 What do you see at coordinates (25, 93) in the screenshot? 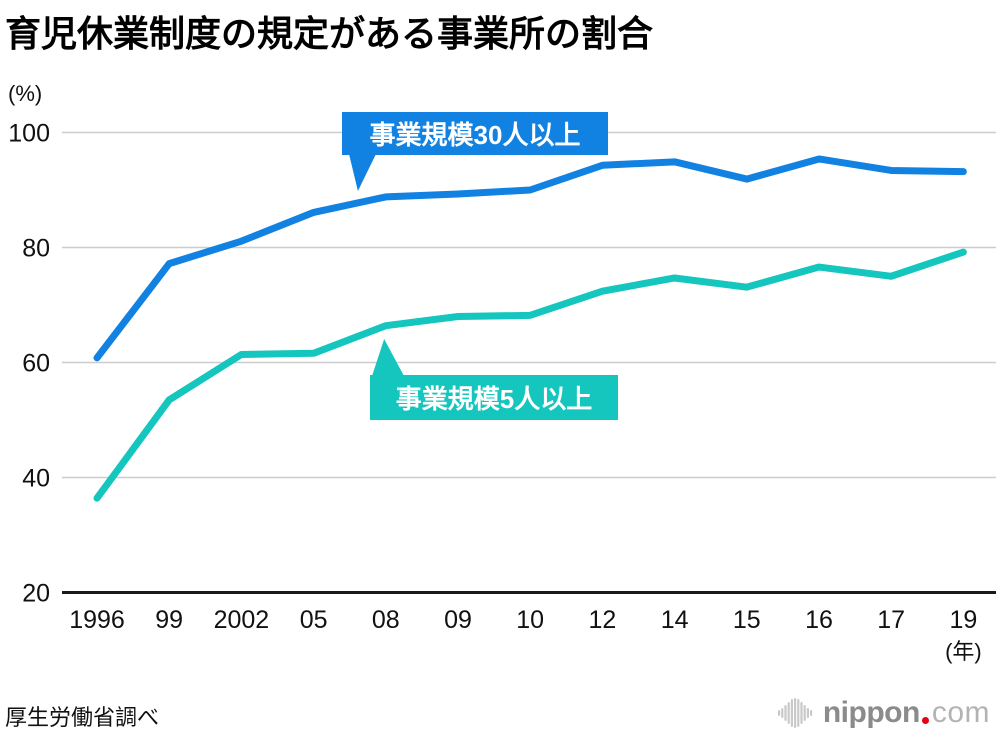
I see `y-axis-unit-label: (%)` at bounding box center [25, 93].